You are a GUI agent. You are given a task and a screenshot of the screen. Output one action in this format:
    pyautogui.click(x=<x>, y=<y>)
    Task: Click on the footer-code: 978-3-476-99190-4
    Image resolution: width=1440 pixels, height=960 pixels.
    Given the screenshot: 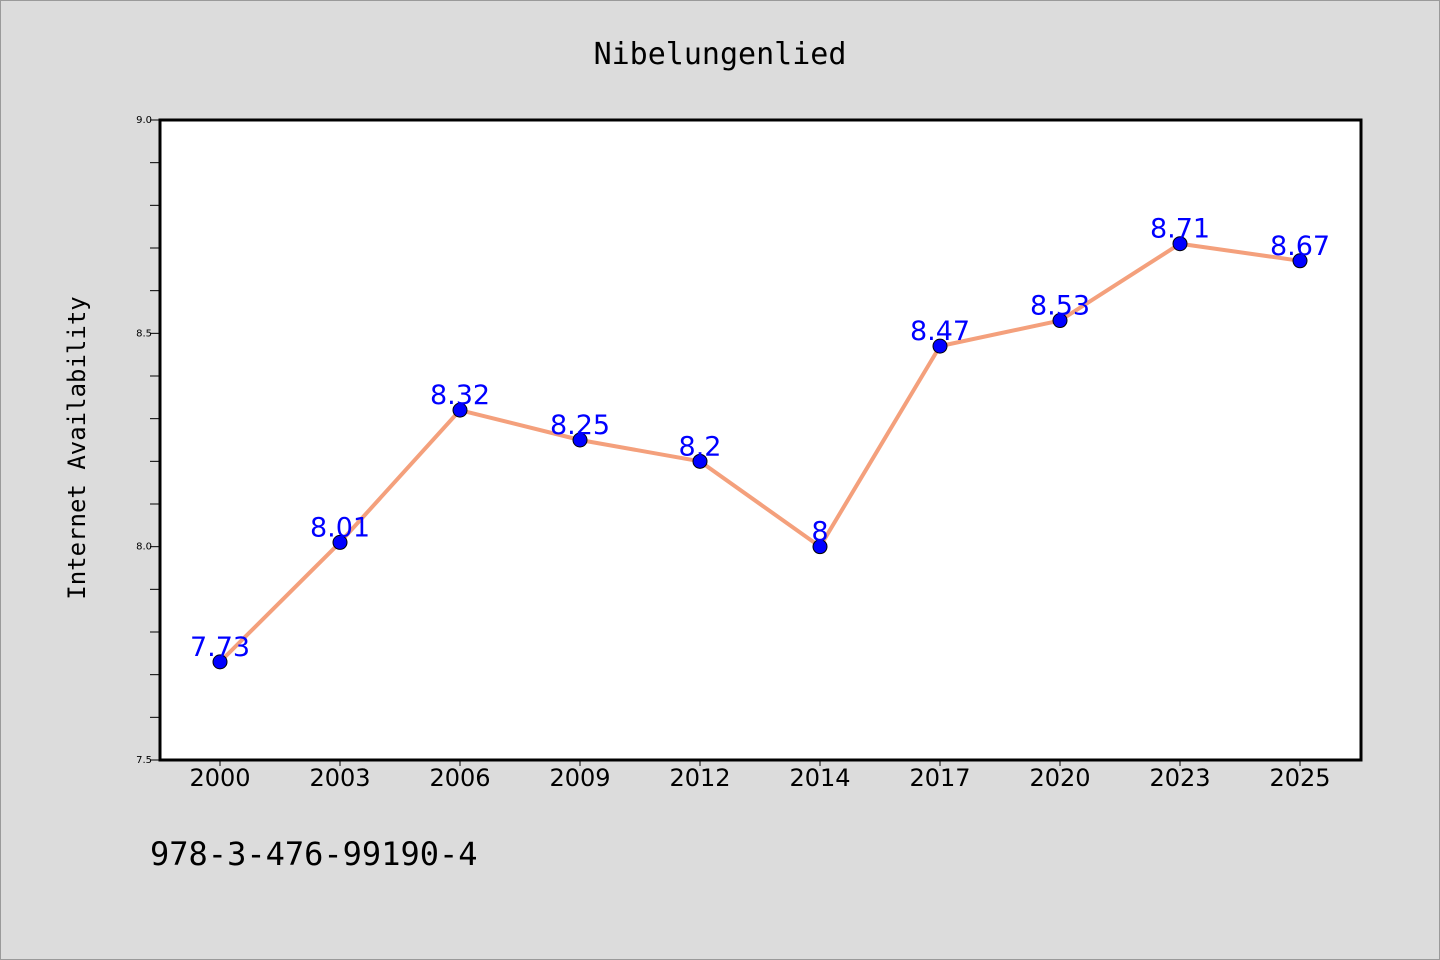 What is the action you would take?
    pyautogui.click(x=314, y=854)
    